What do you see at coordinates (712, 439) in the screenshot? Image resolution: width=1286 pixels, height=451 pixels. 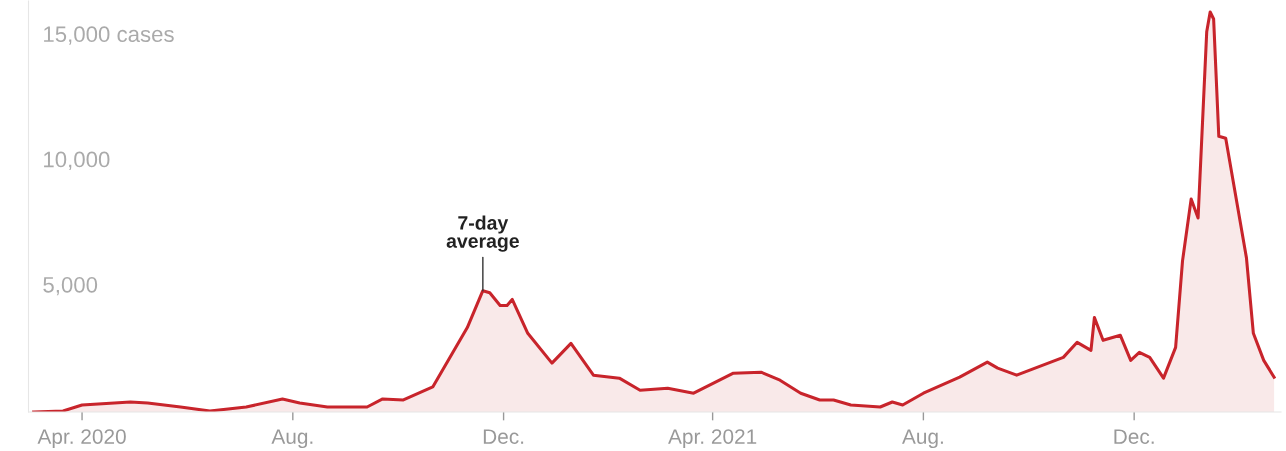 I see `x-tick-label: Apr. 2021` at bounding box center [712, 439].